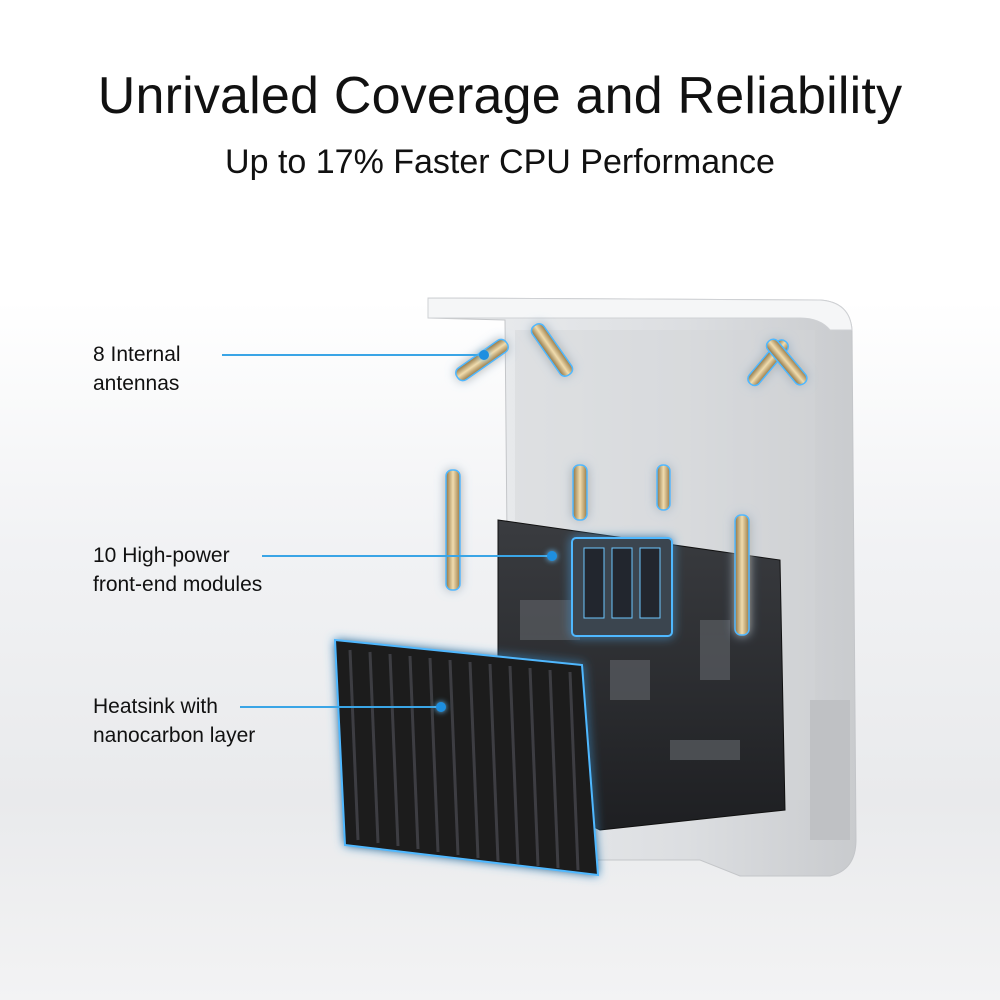 The width and height of the screenshot is (1000, 1000). What do you see at coordinates (353, 355) in the screenshot?
I see `antennas-leader-line` at bounding box center [353, 355].